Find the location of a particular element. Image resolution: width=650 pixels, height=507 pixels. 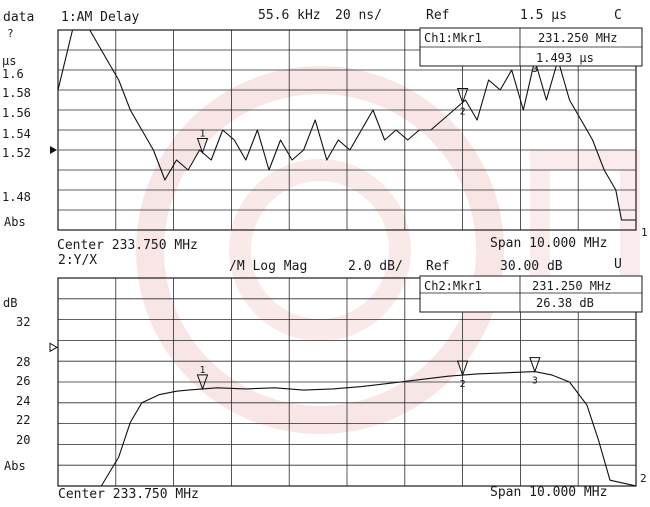

ch2-marker-value: 26.38 dB is located at coordinates (565, 303).